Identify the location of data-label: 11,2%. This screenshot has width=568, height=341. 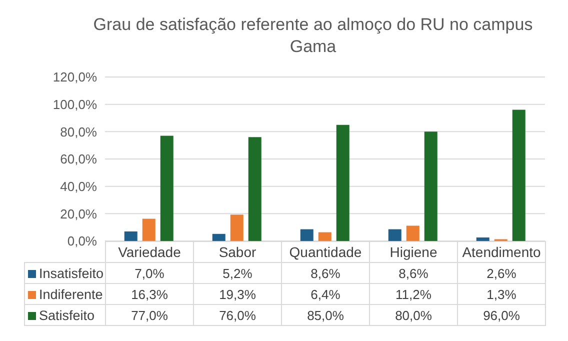
(414, 294).